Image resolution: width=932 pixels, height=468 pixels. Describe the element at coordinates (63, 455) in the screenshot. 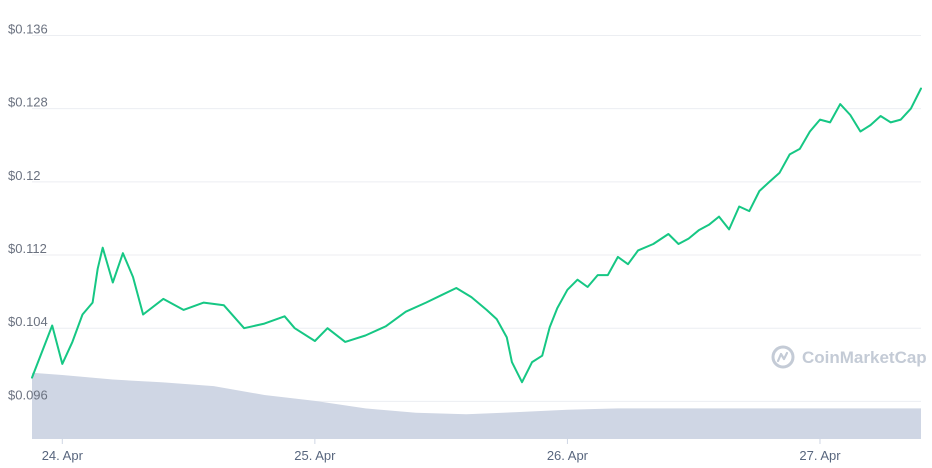

I see `x-tick-label: 24. Apr` at that location.